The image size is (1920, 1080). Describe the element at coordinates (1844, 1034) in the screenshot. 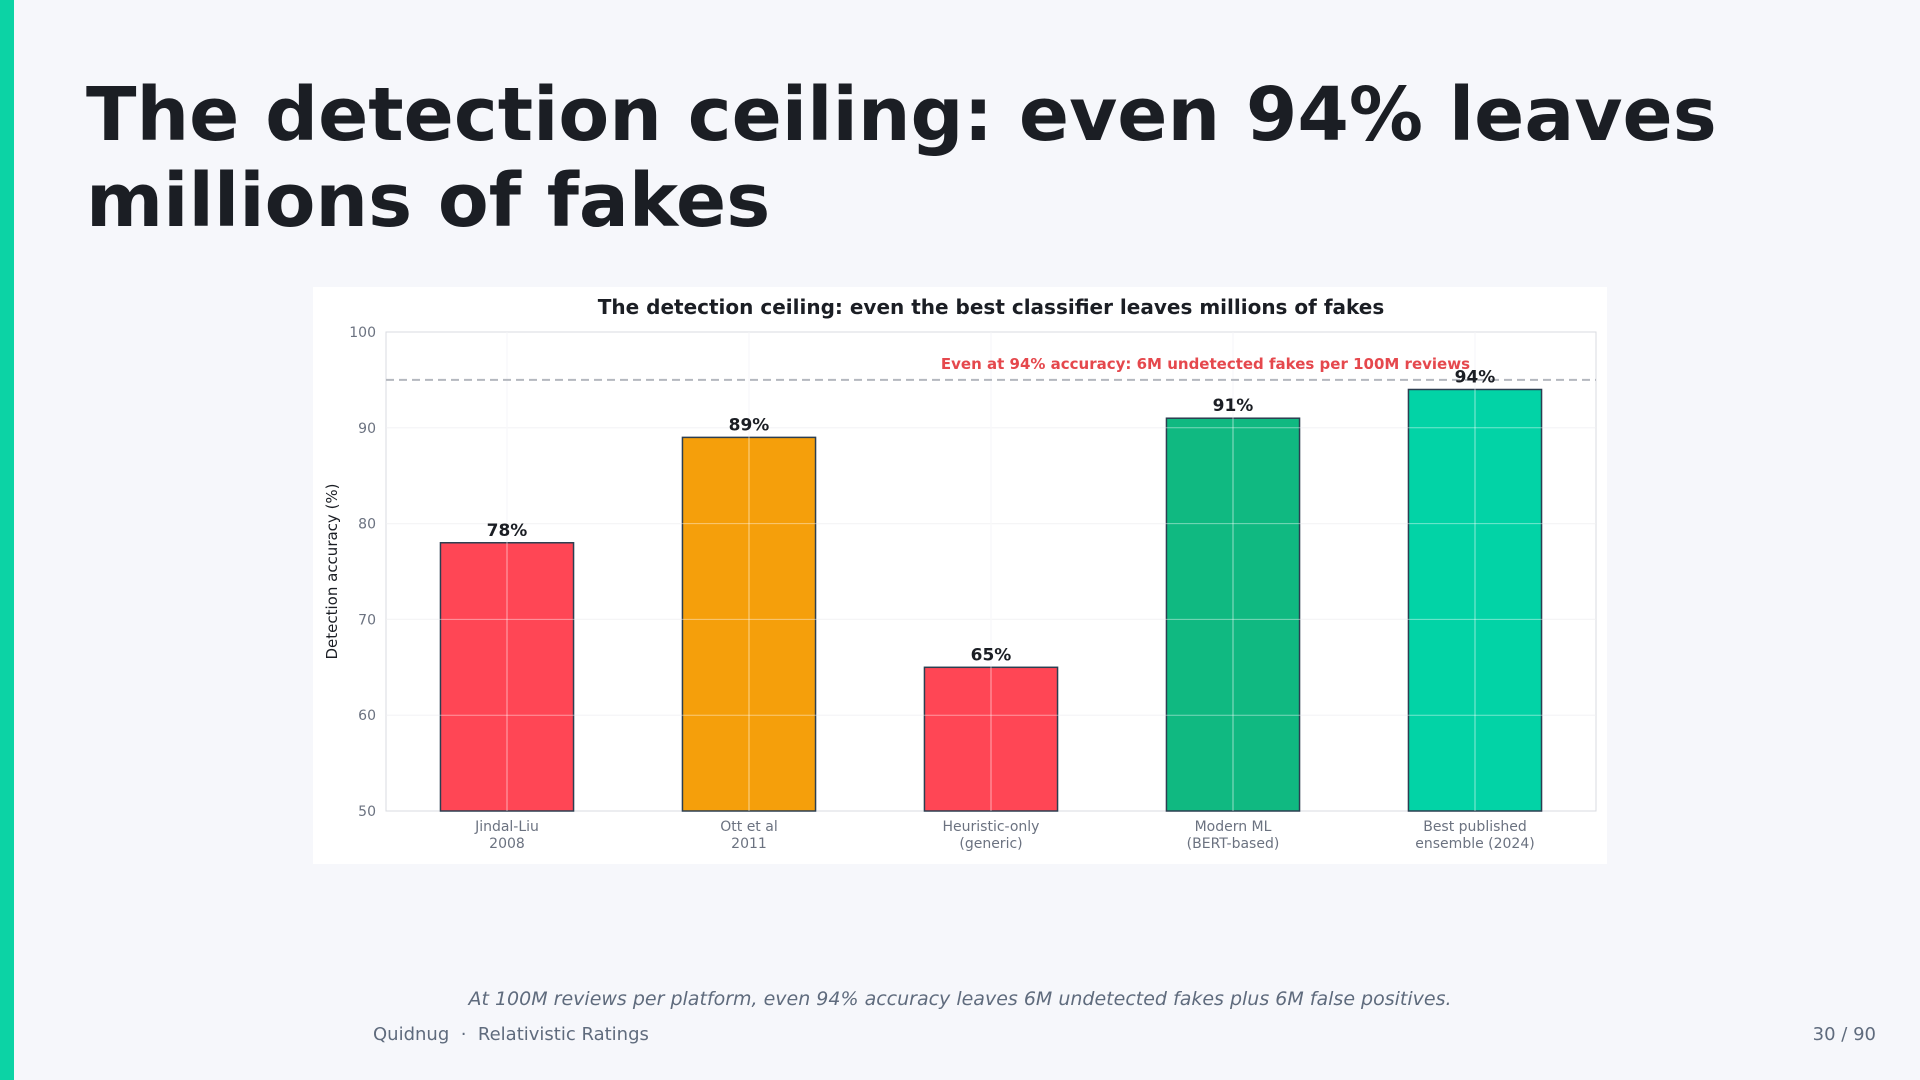

I see `page-number: 30 / 90` at that location.